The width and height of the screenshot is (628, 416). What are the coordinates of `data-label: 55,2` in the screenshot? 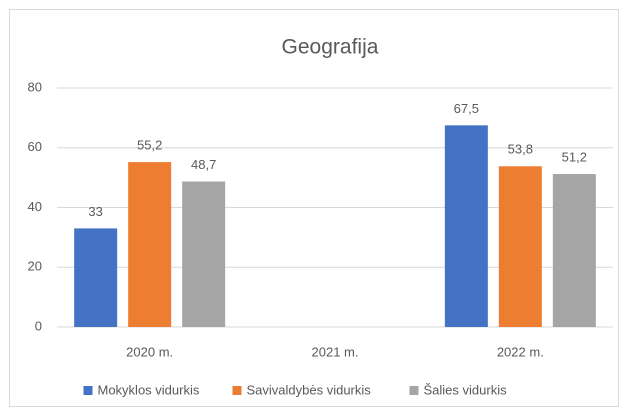 It's located at (149, 145).